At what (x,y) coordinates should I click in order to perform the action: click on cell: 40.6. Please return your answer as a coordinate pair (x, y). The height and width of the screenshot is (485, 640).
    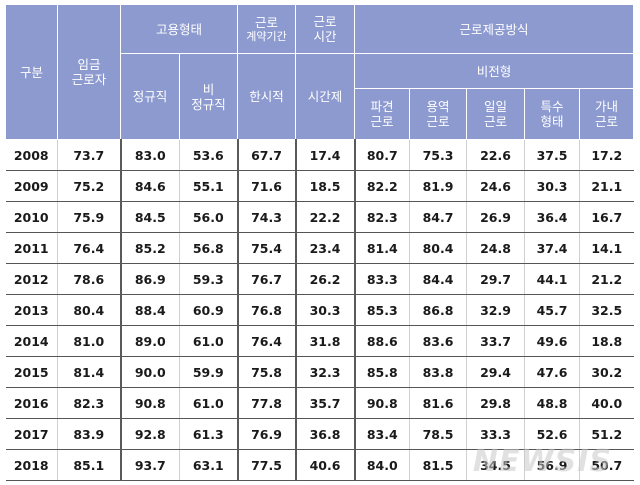
    Looking at the image, I should click on (324, 465).